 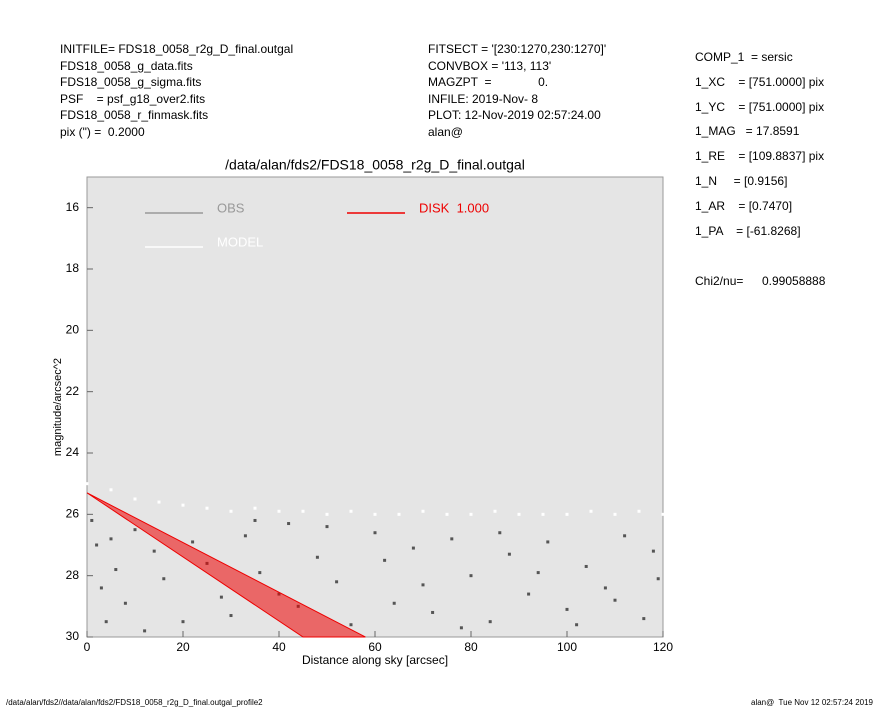 What do you see at coordinates (126, 65) in the screenshot?
I see `header-left-line: FDS18_0058_g_data.fits` at bounding box center [126, 65].